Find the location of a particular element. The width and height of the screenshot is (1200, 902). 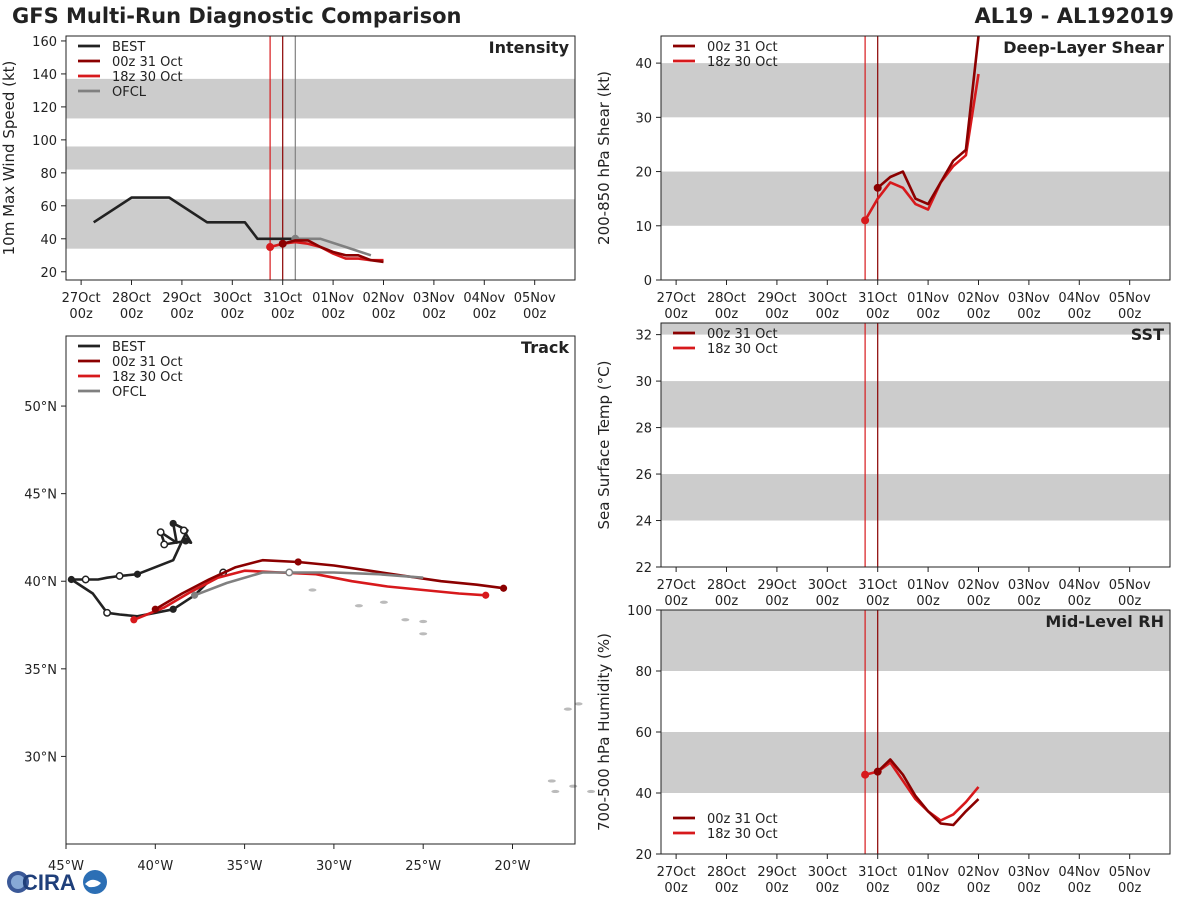

intensity-ytick-label: 40 is located at coordinates (48, 240).